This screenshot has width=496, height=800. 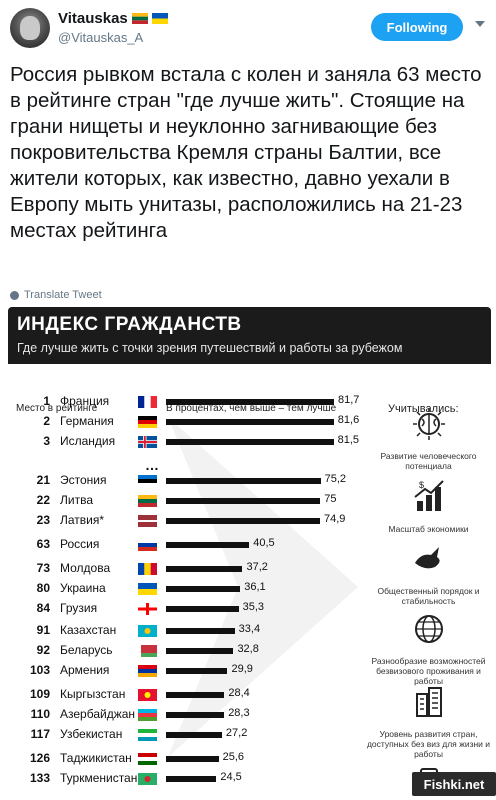 I want to click on rank-number: 103, so click(x=39, y=670).